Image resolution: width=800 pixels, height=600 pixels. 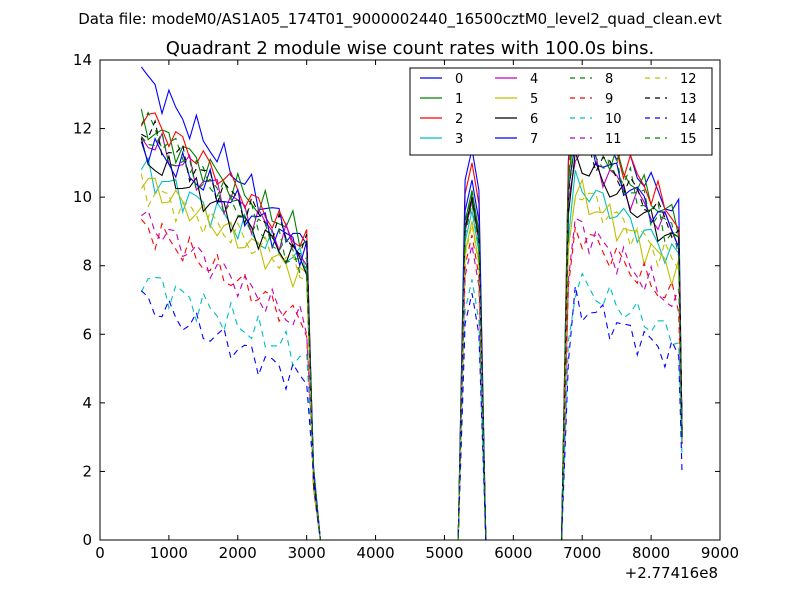 What do you see at coordinates (307, 553) in the screenshot?
I see `x-tick-label: 3000` at bounding box center [307, 553].